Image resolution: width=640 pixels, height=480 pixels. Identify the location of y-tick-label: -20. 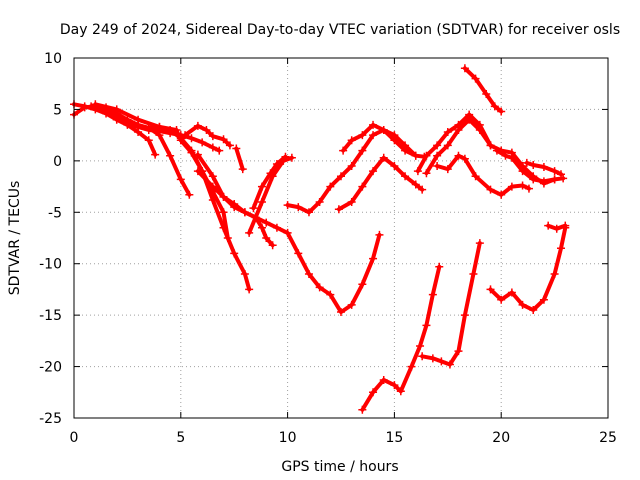
(50, 368).